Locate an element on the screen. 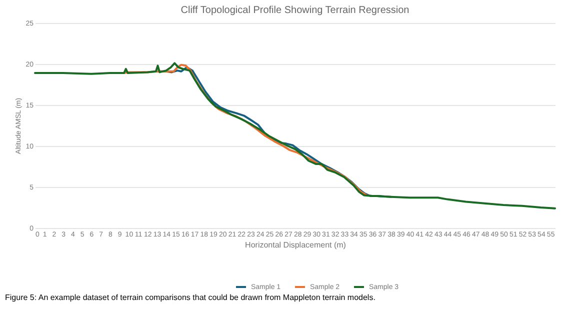 This screenshot has width=576, height=324. caption: Figure 5: An example dataset of terrain comparisons that could be drawn from Mappleton terrain models. is located at coordinates (190, 297).